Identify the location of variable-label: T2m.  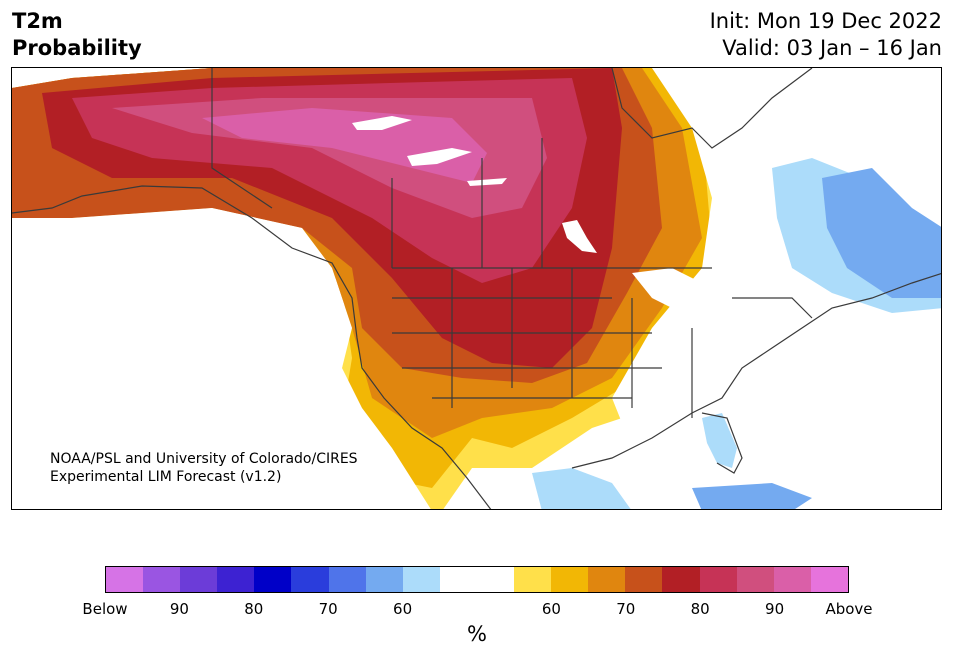
(37, 21).